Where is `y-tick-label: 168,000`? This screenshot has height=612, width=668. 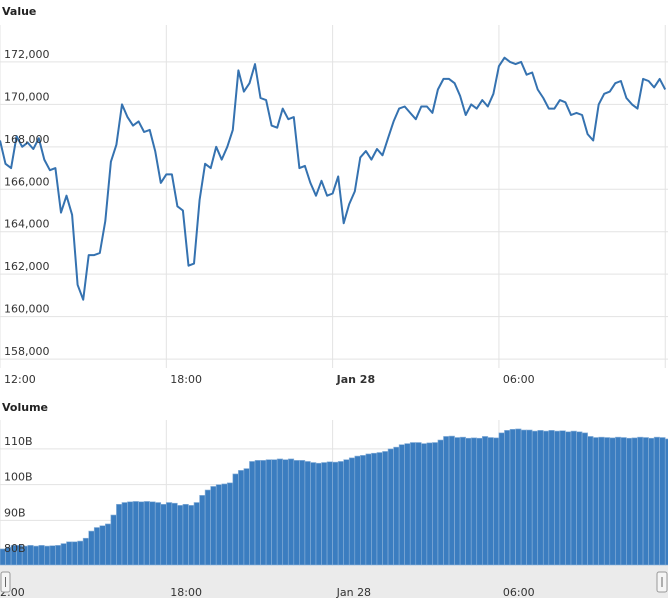 y-tick-label: 168,000 is located at coordinates (27, 139).